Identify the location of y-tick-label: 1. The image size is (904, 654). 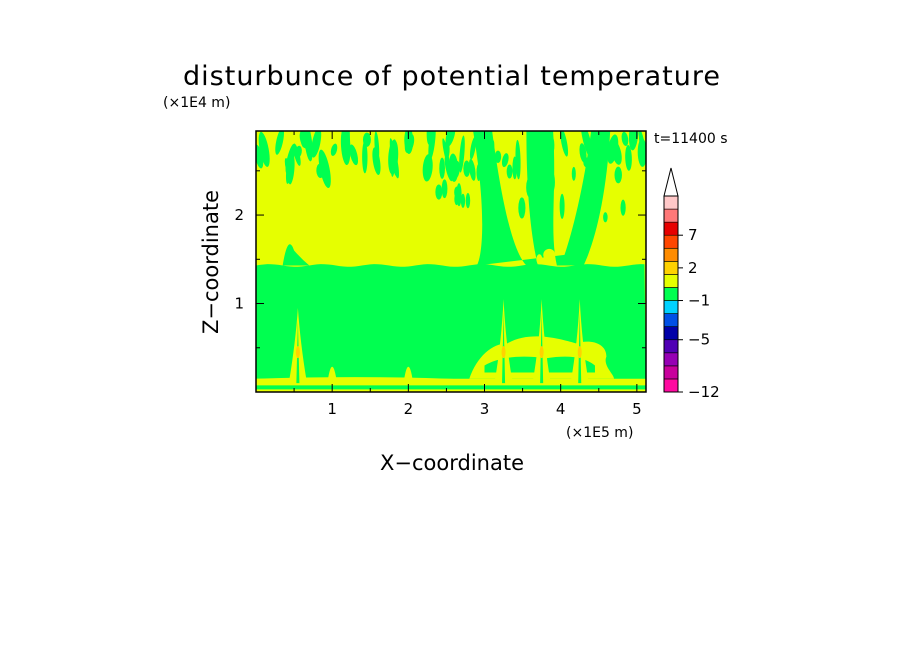
(239, 304).